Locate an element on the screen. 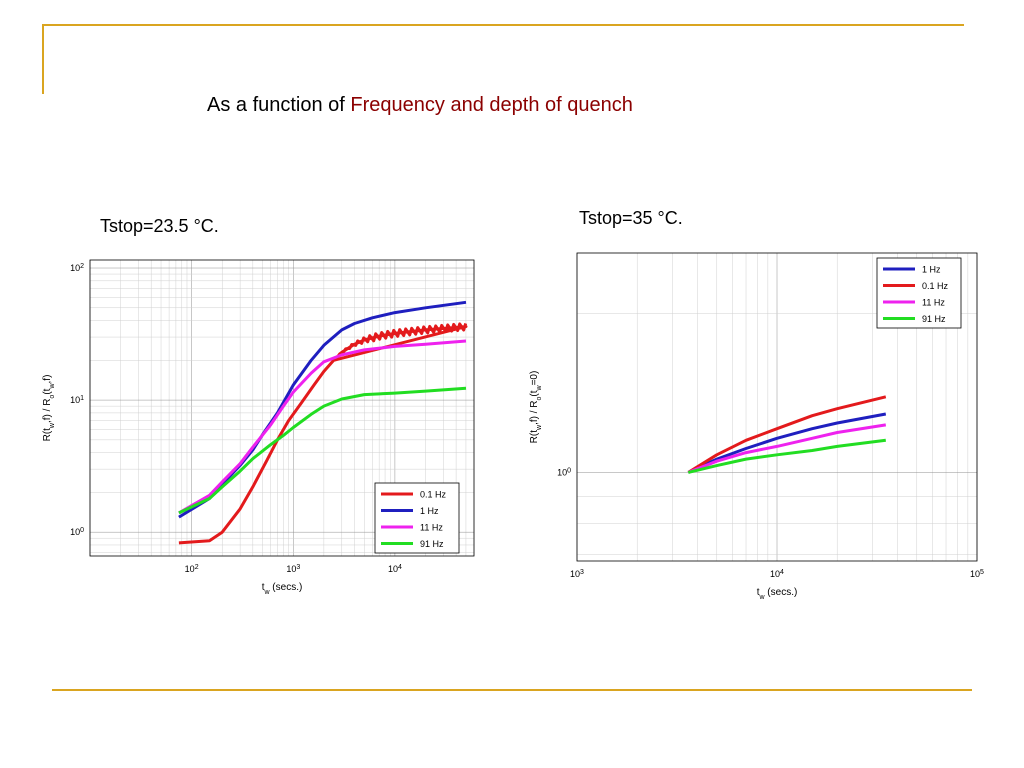 The width and height of the screenshot is (1024, 768). left-chart-title: Tstop=23.5 °C. is located at coordinates (159, 226).